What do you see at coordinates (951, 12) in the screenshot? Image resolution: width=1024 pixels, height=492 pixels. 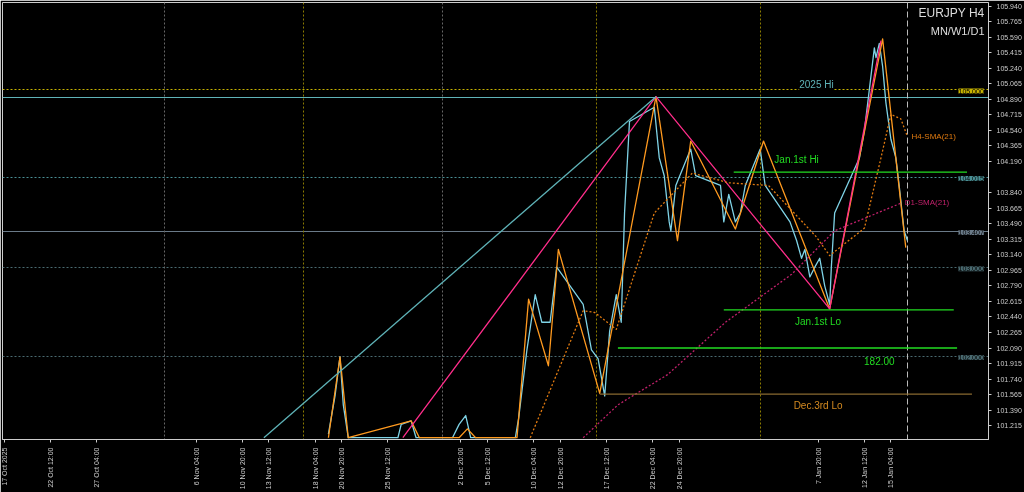 I see `chart-title: EURJPY H4` at bounding box center [951, 12].